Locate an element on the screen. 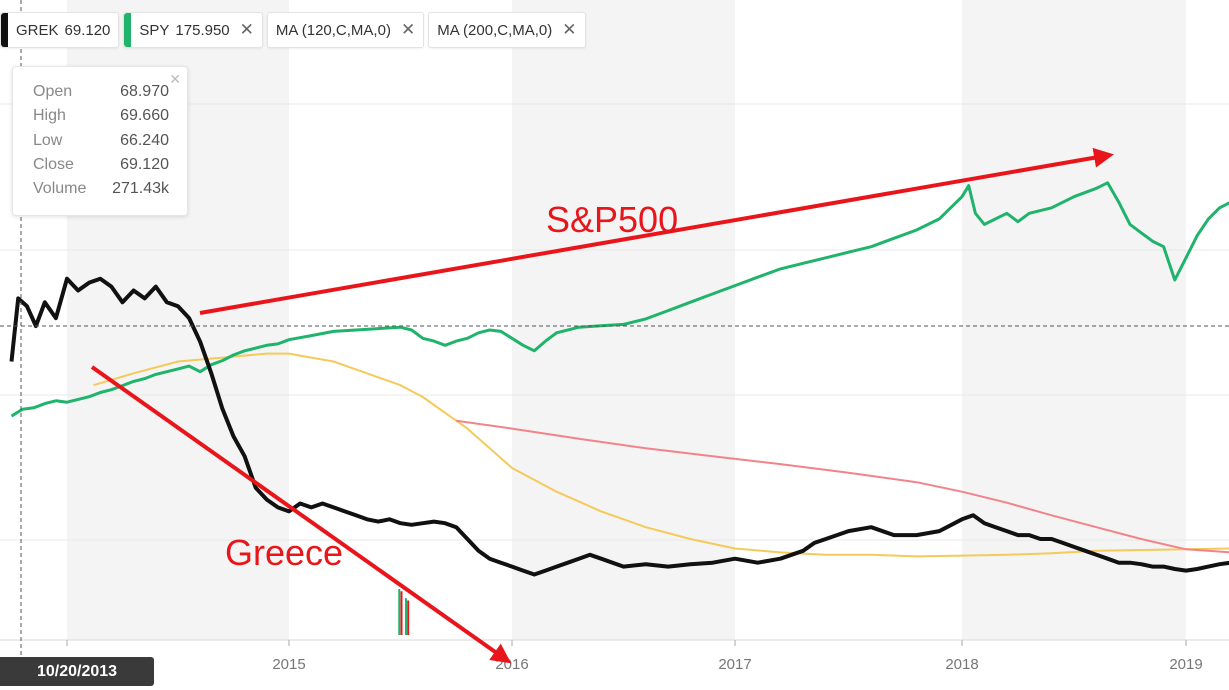 This screenshot has width=1229, height=690. tooltip-value: 69.120 is located at coordinates (144, 164).